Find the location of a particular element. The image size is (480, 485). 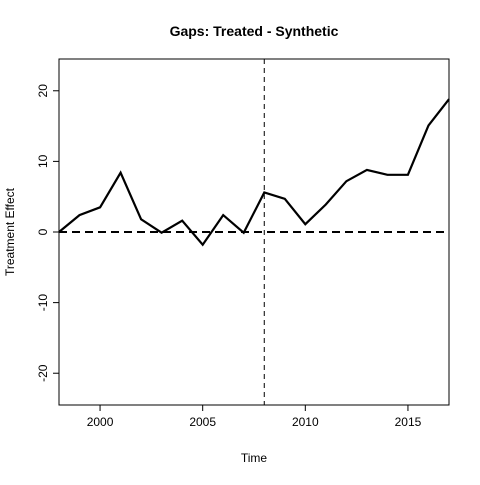

x-tick-label-2015: 2015 is located at coordinates (408, 422).